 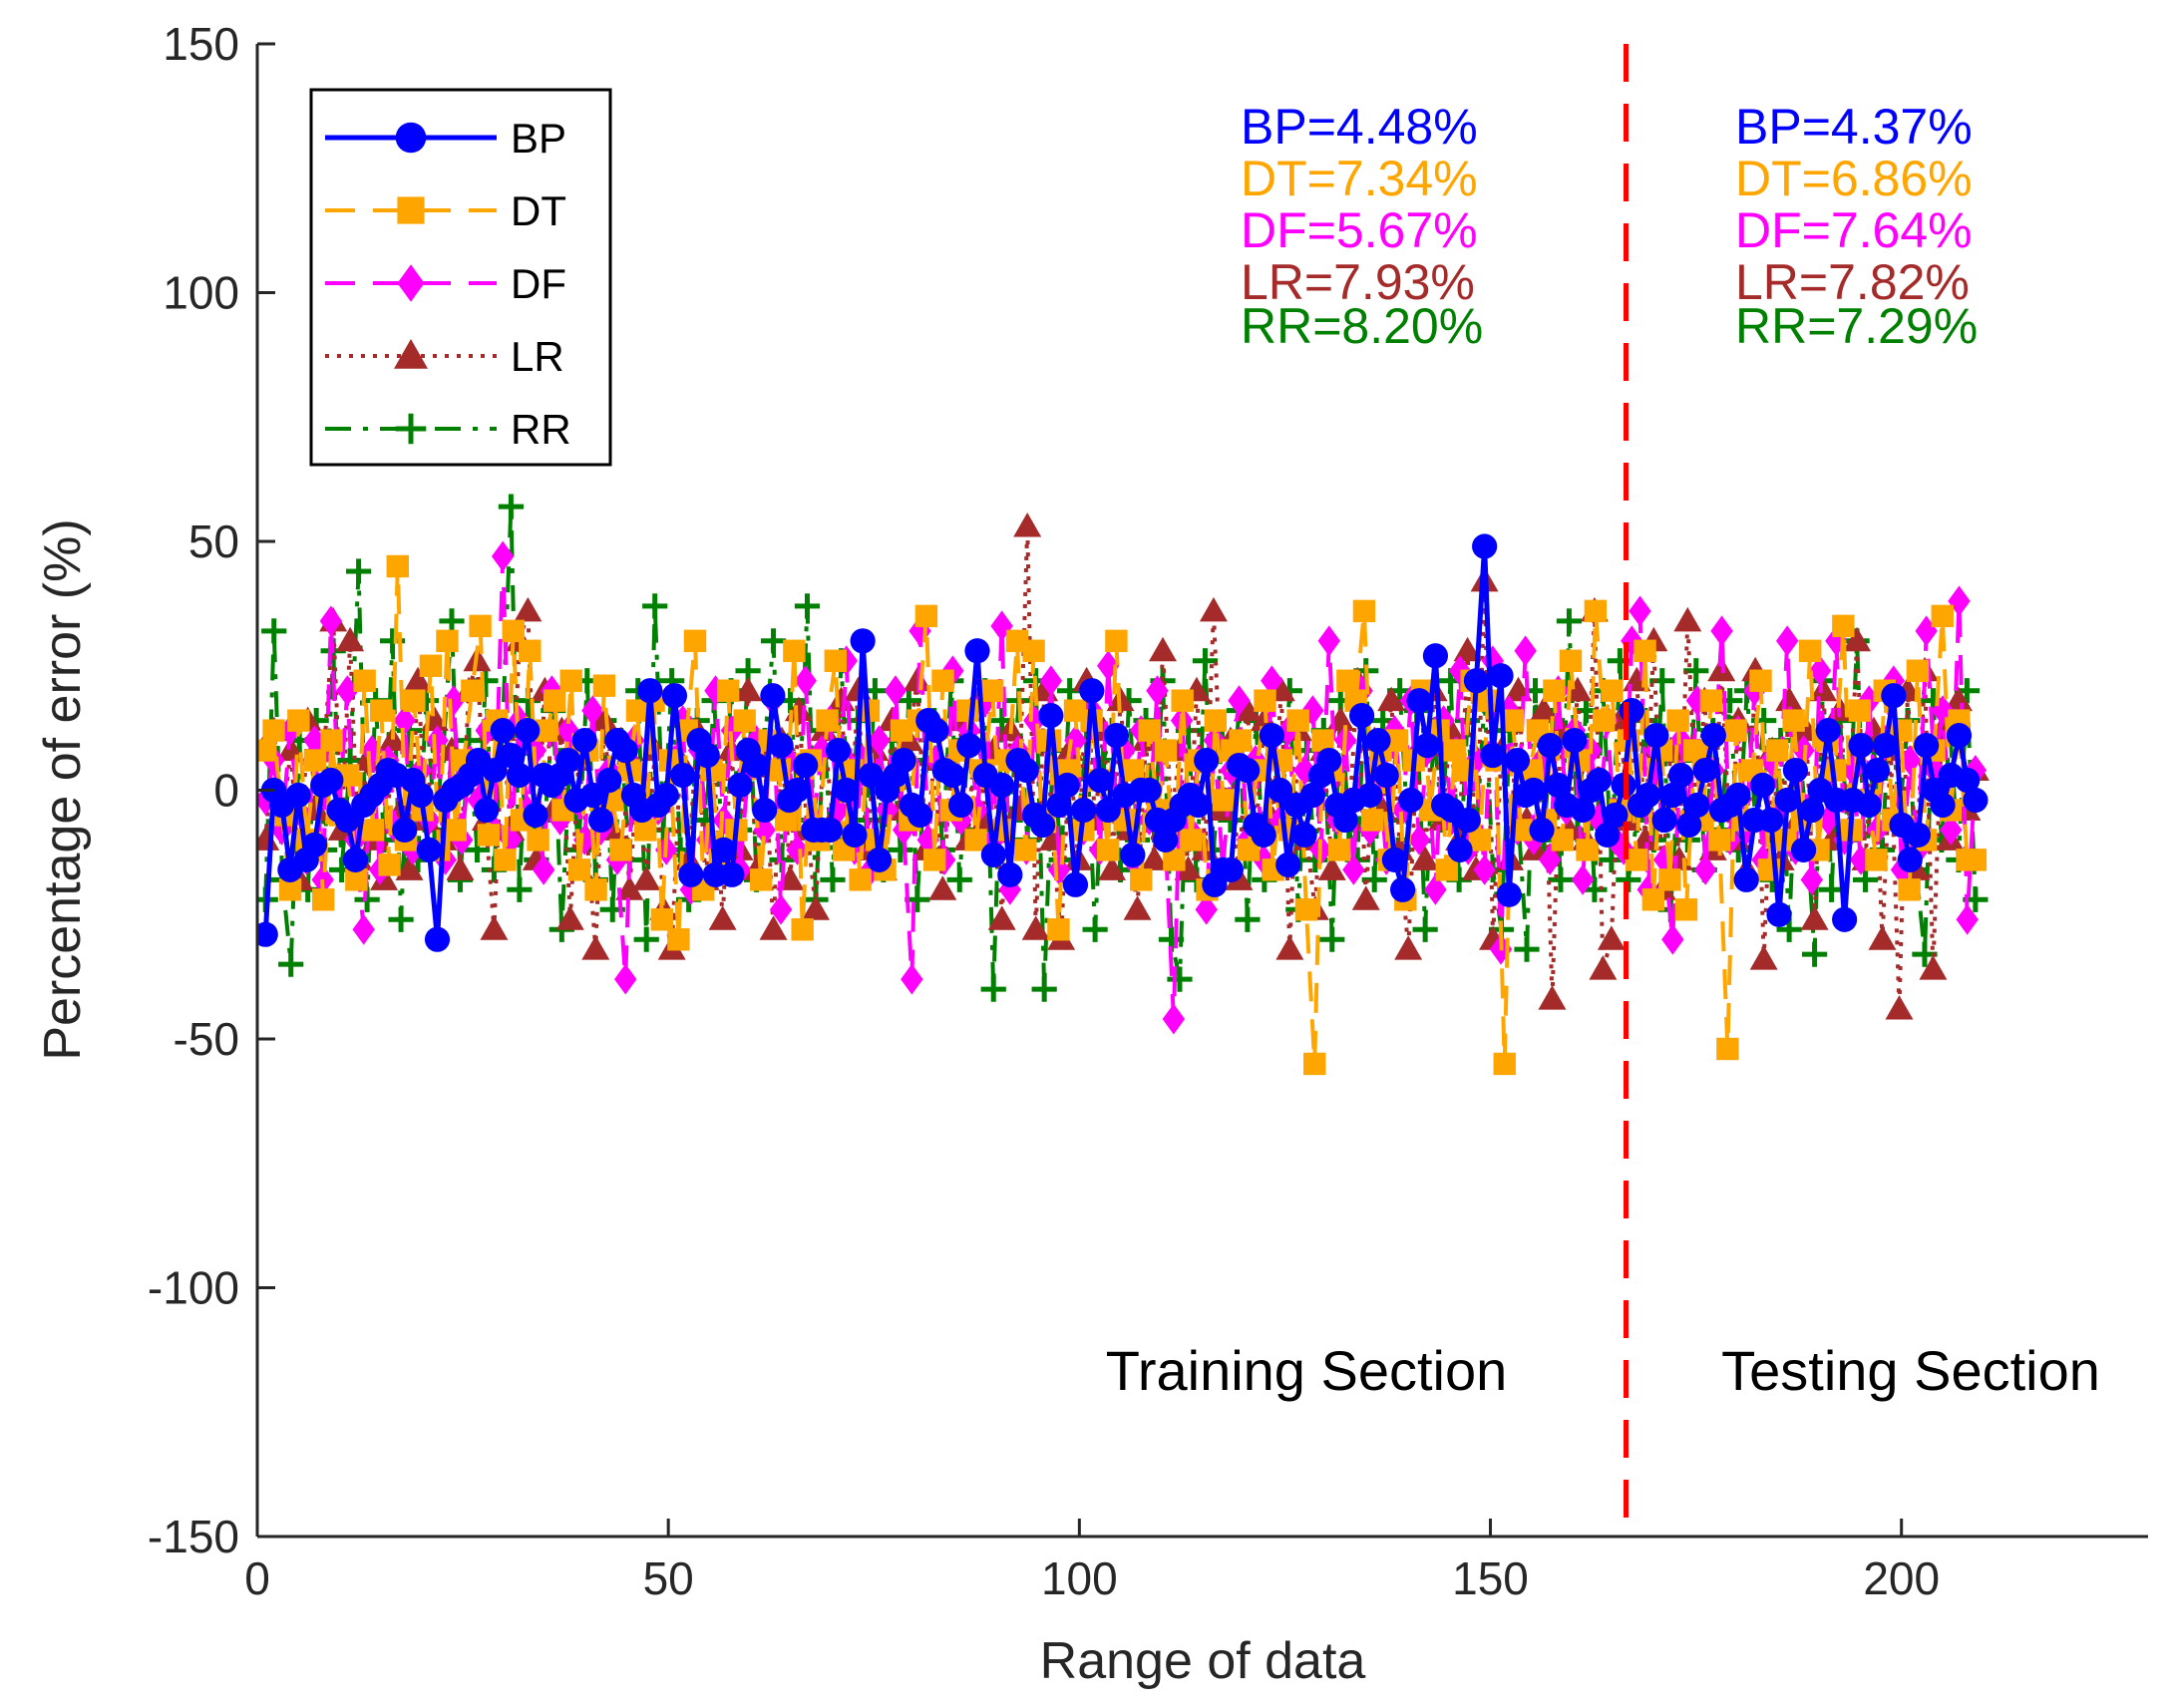 I want to click on legend-label-df: DF, so click(x=538, y=284).